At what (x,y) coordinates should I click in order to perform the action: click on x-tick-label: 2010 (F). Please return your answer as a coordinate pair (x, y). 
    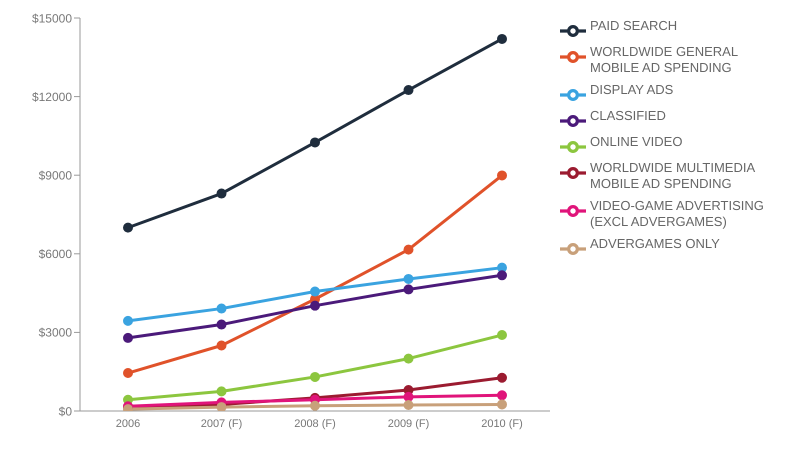
    Looking at the image, I should click on (502, 424).